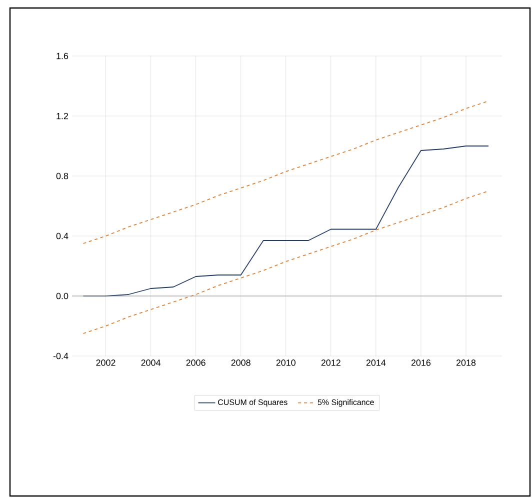 The width and height of the screenshot is (532, 498). What do you see at coordinates (376, 363) in the screenshot?
I see `x-tick-label: 2014` at bounding box center [376, 363].